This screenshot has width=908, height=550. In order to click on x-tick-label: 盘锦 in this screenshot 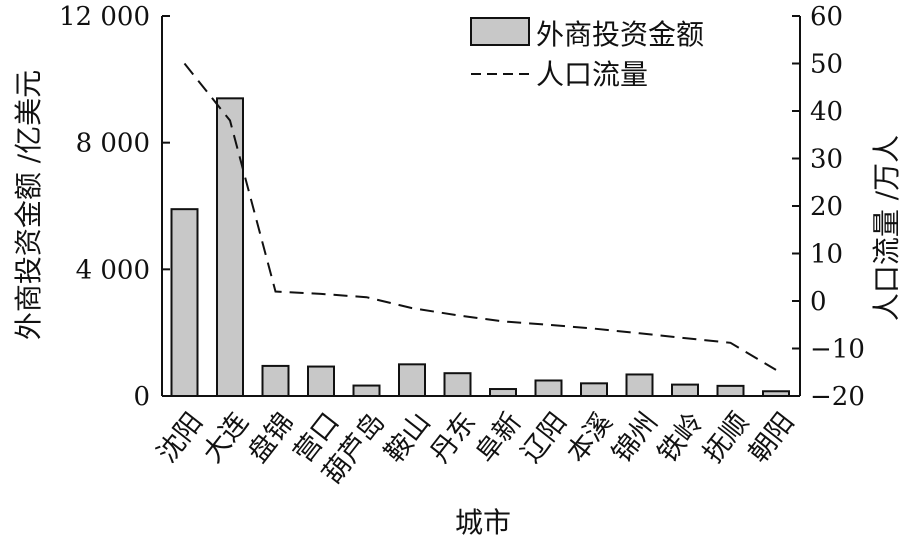, I will do `click(271, 438)`.